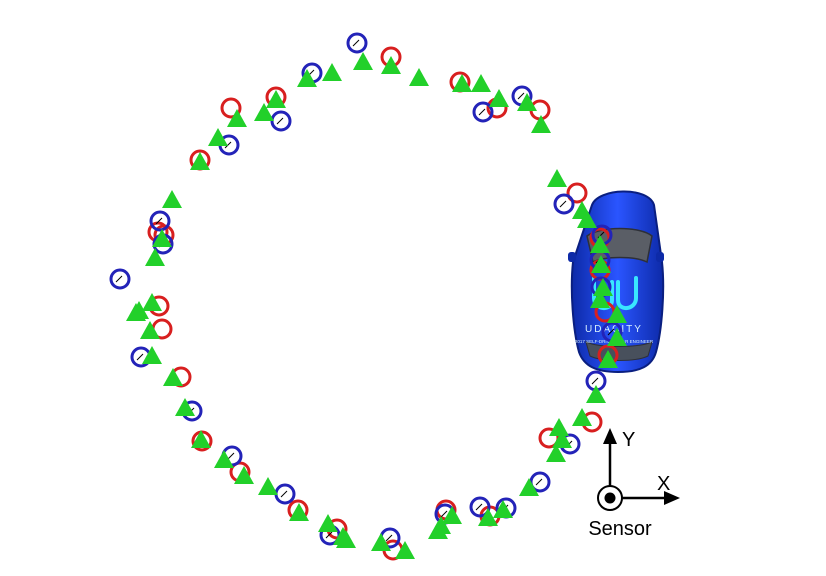 This screenshot has width=826, height=576. Describe the element at coordinates (610, 498) in the screenshot. I see `sensor-dot` at that location.